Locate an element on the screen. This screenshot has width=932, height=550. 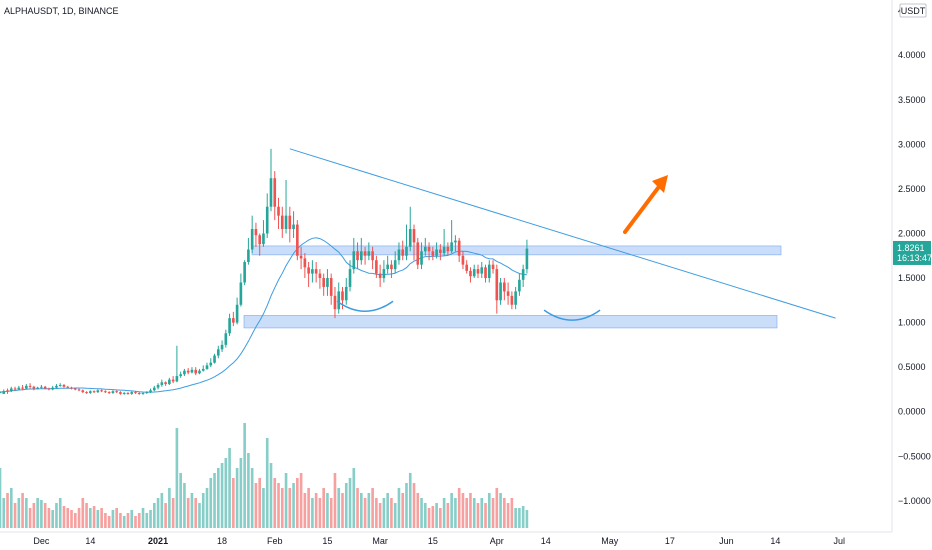
price-tick-label: 4.0000 is located at coordinates (912, 55).